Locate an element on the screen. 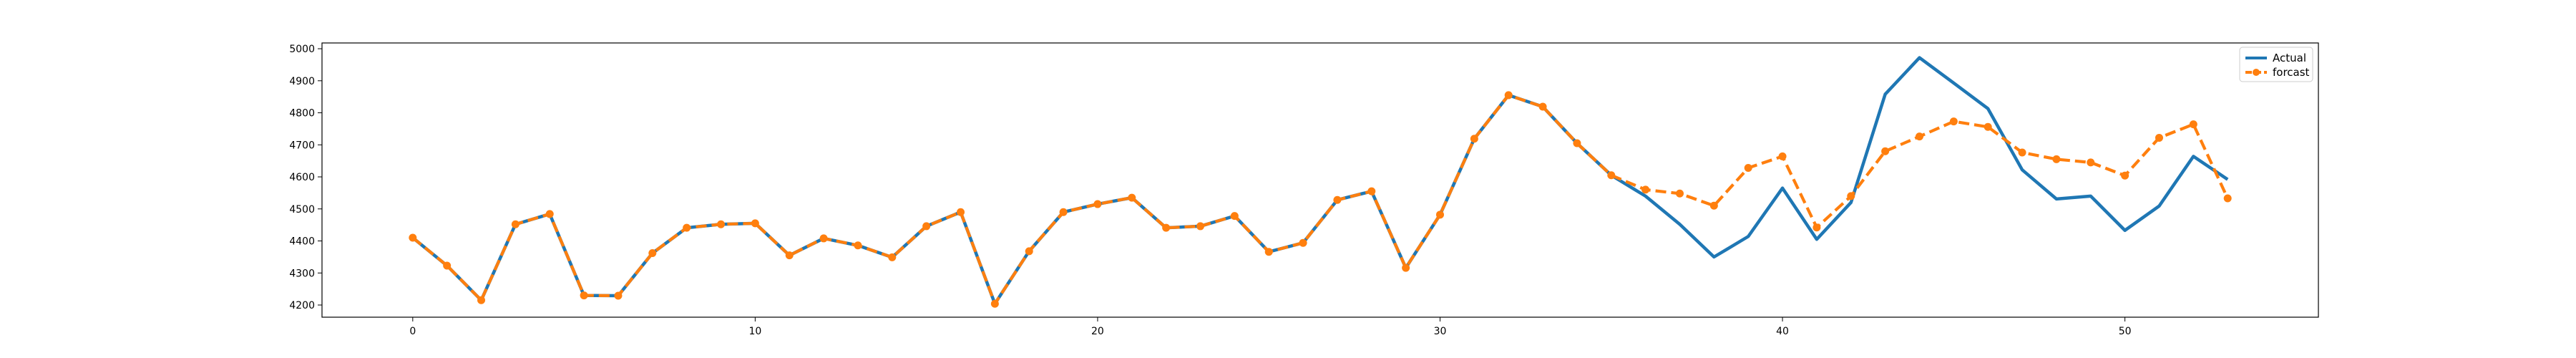 The width and height of the screenshot is (2576, 358). x-tick-label: 20 is located at coordinates (1097, 331).